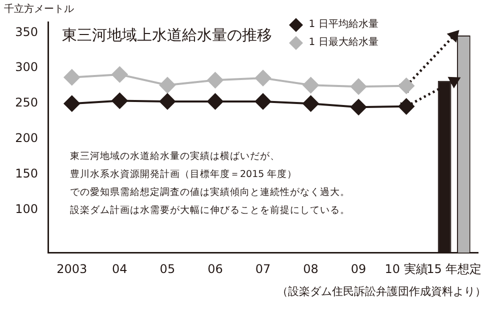 Image resolution: width=500 pixels, height=327 pixels. What do you see at coordinates (215, 269) in the screenshot?
I see `x-tick-label: 06` at bounding box center [215, 269].